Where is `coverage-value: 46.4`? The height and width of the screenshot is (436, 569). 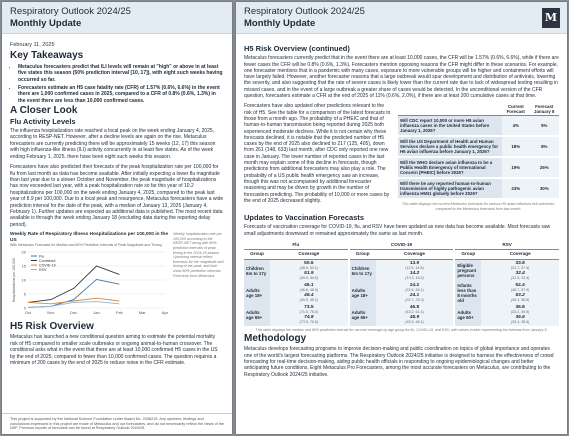 coverage-value: 46.4 is located at coordinates (309, 295).